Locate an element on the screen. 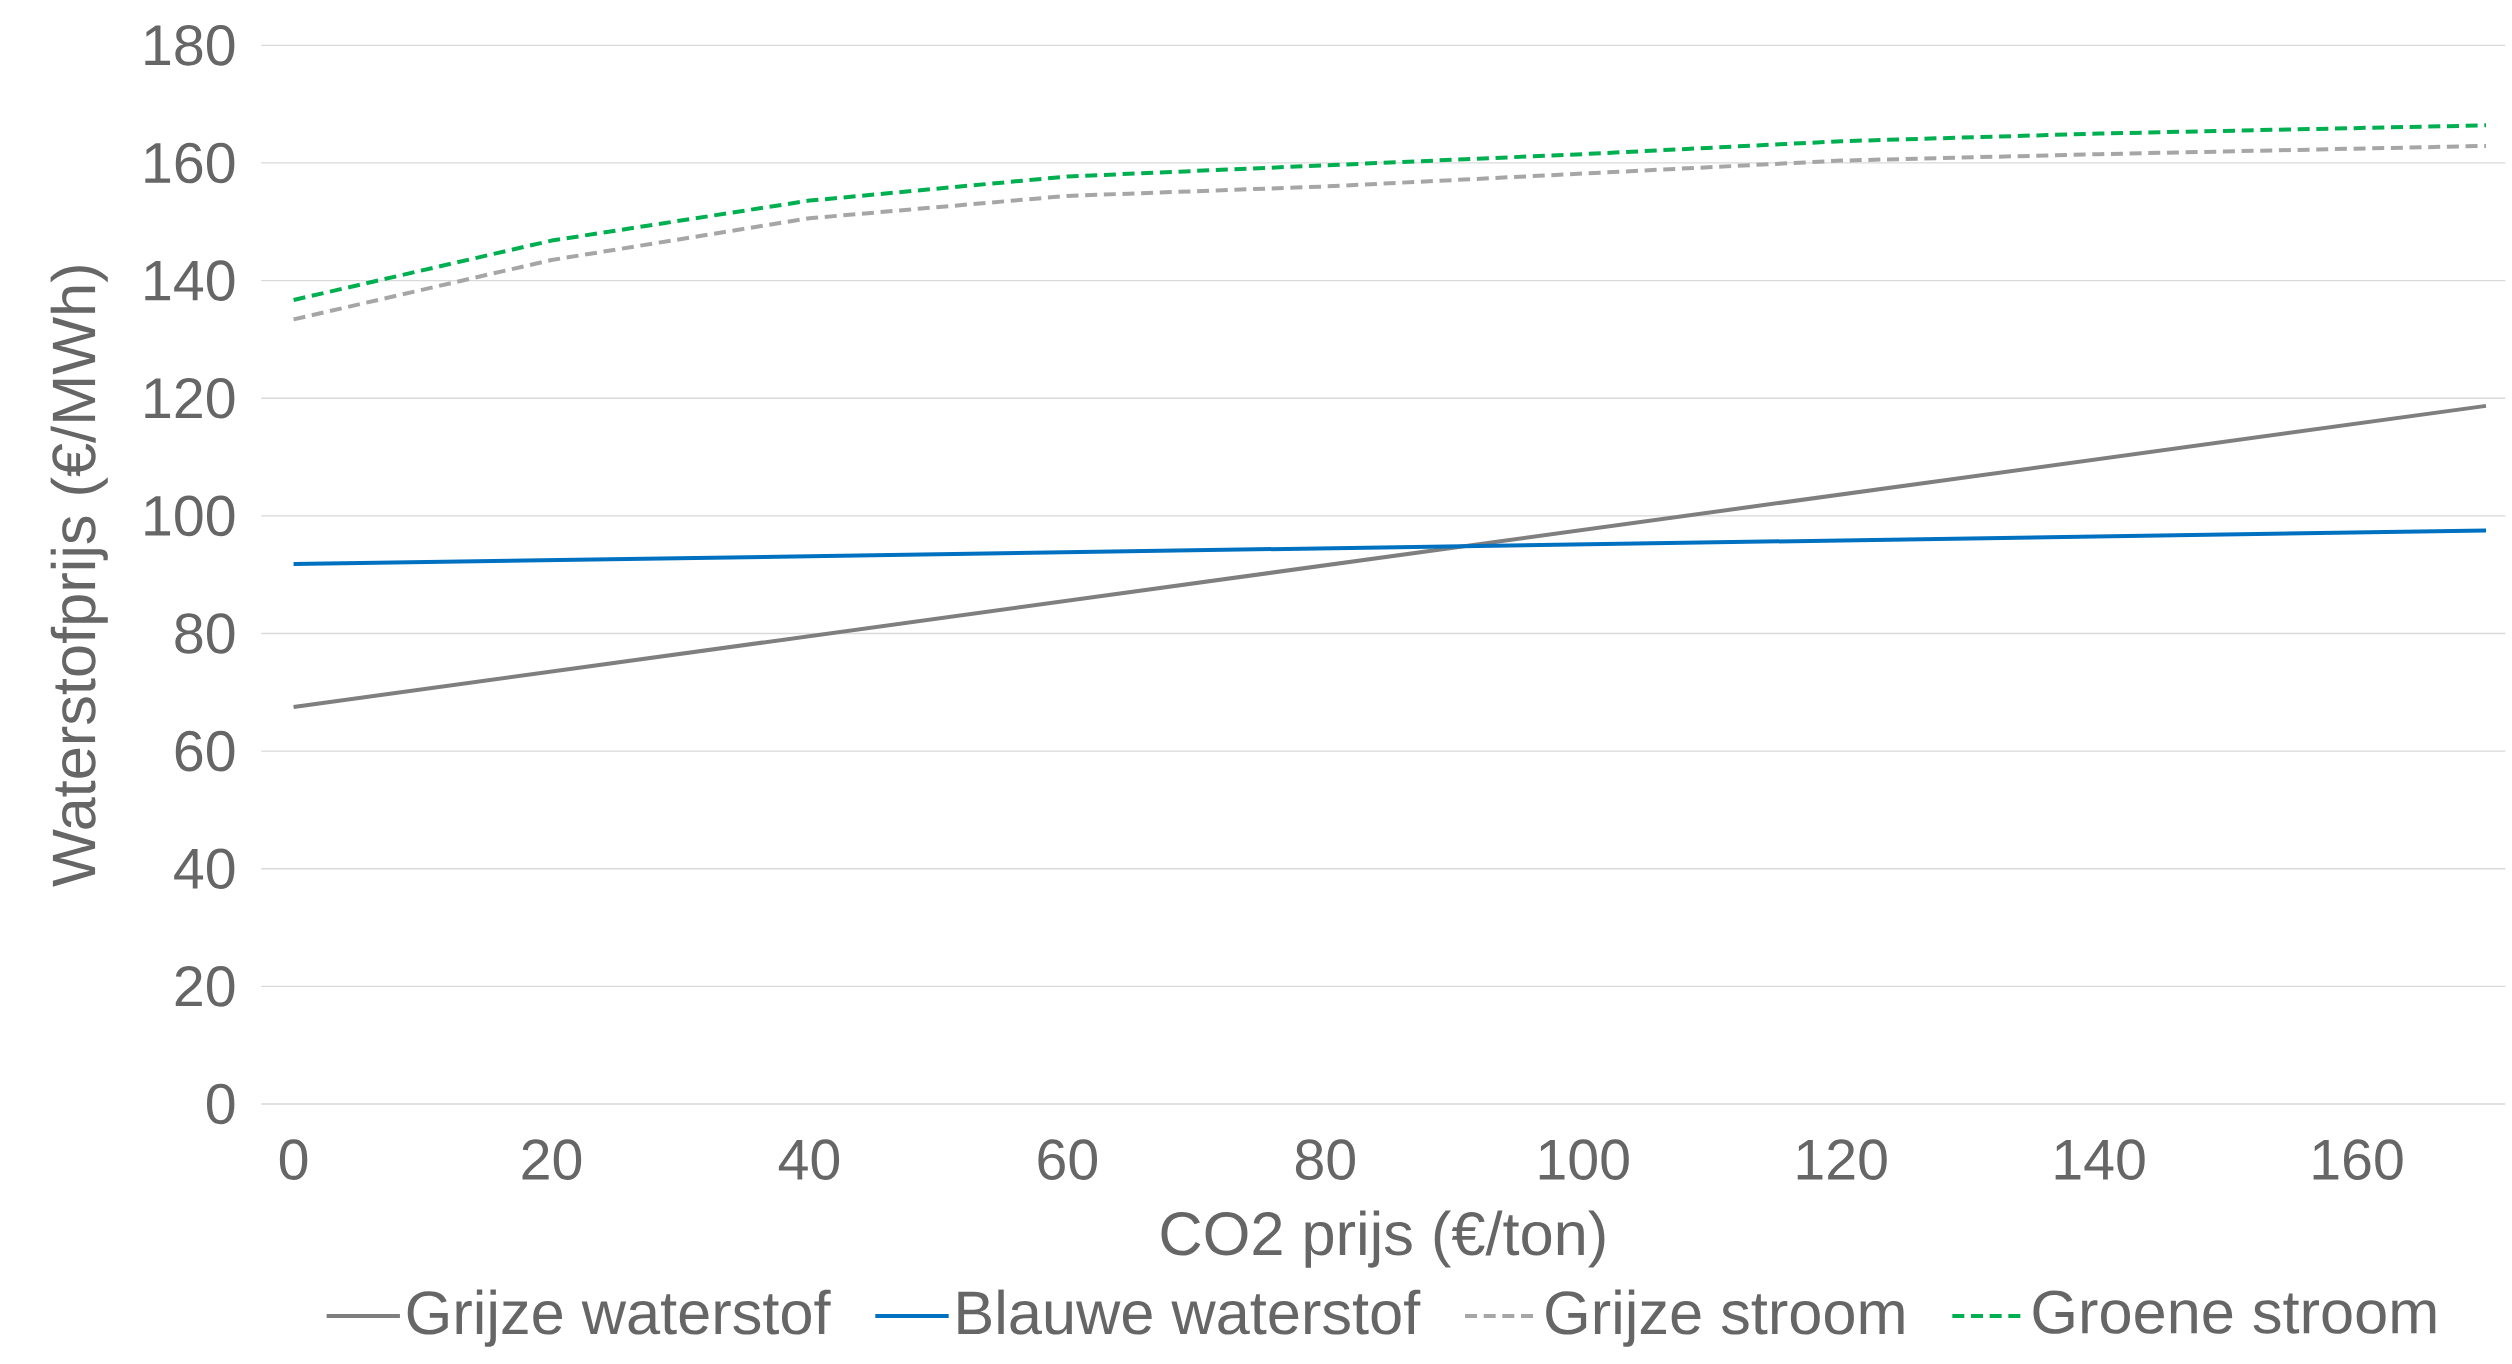 This screenshot has height=1364, width=2512. y-tick-label: 60 is located at coordinates (205, 751).